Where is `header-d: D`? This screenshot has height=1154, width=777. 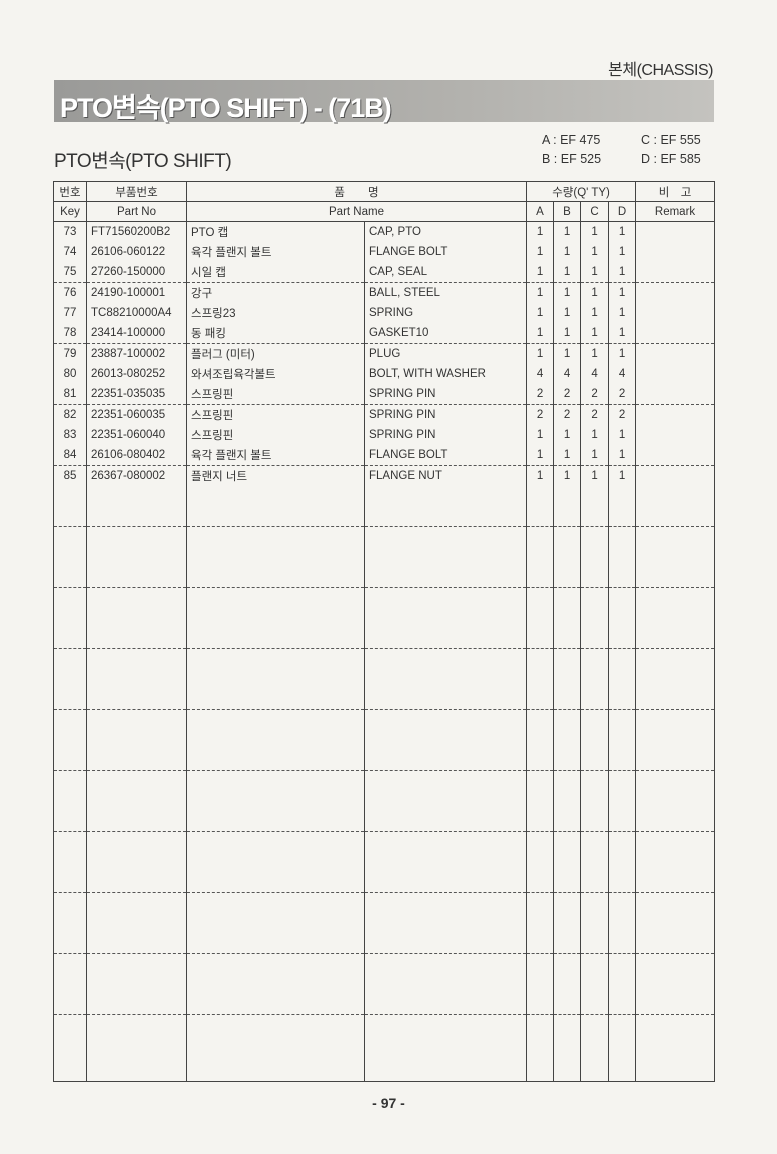 header-d: D is located at coordinates (622, 211).